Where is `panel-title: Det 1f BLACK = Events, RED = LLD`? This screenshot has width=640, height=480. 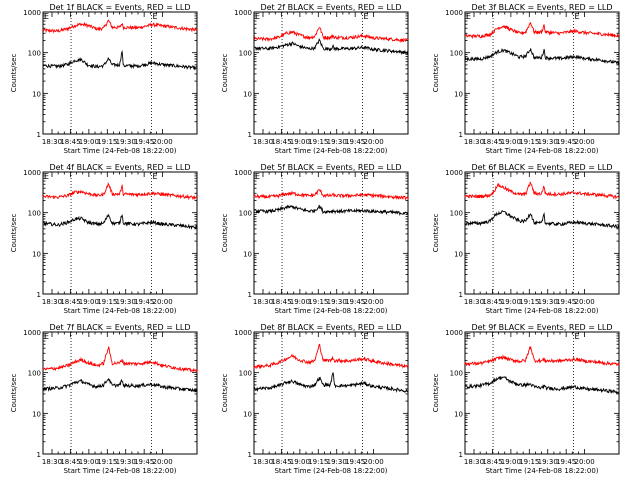
panel-title: Det 1f BLACK = Events, RED = LLD is located at coordinates (119, 7).